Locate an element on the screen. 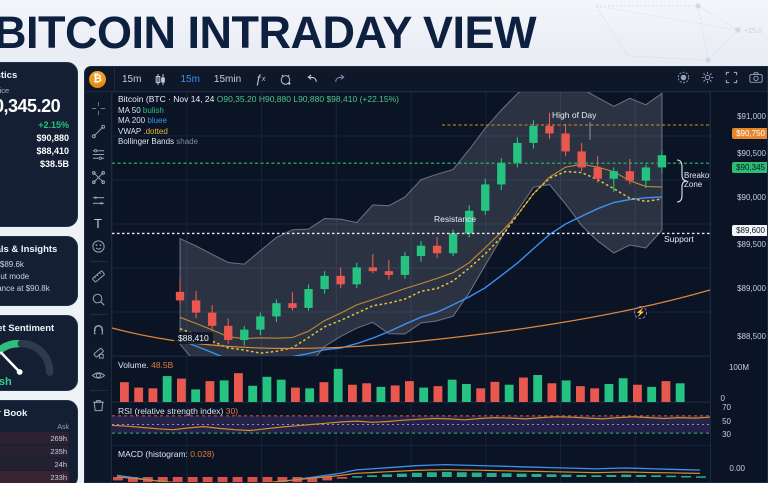 This screenshot has height=483, width=768. pitchfork-icon is located at coordinates (98, 200).